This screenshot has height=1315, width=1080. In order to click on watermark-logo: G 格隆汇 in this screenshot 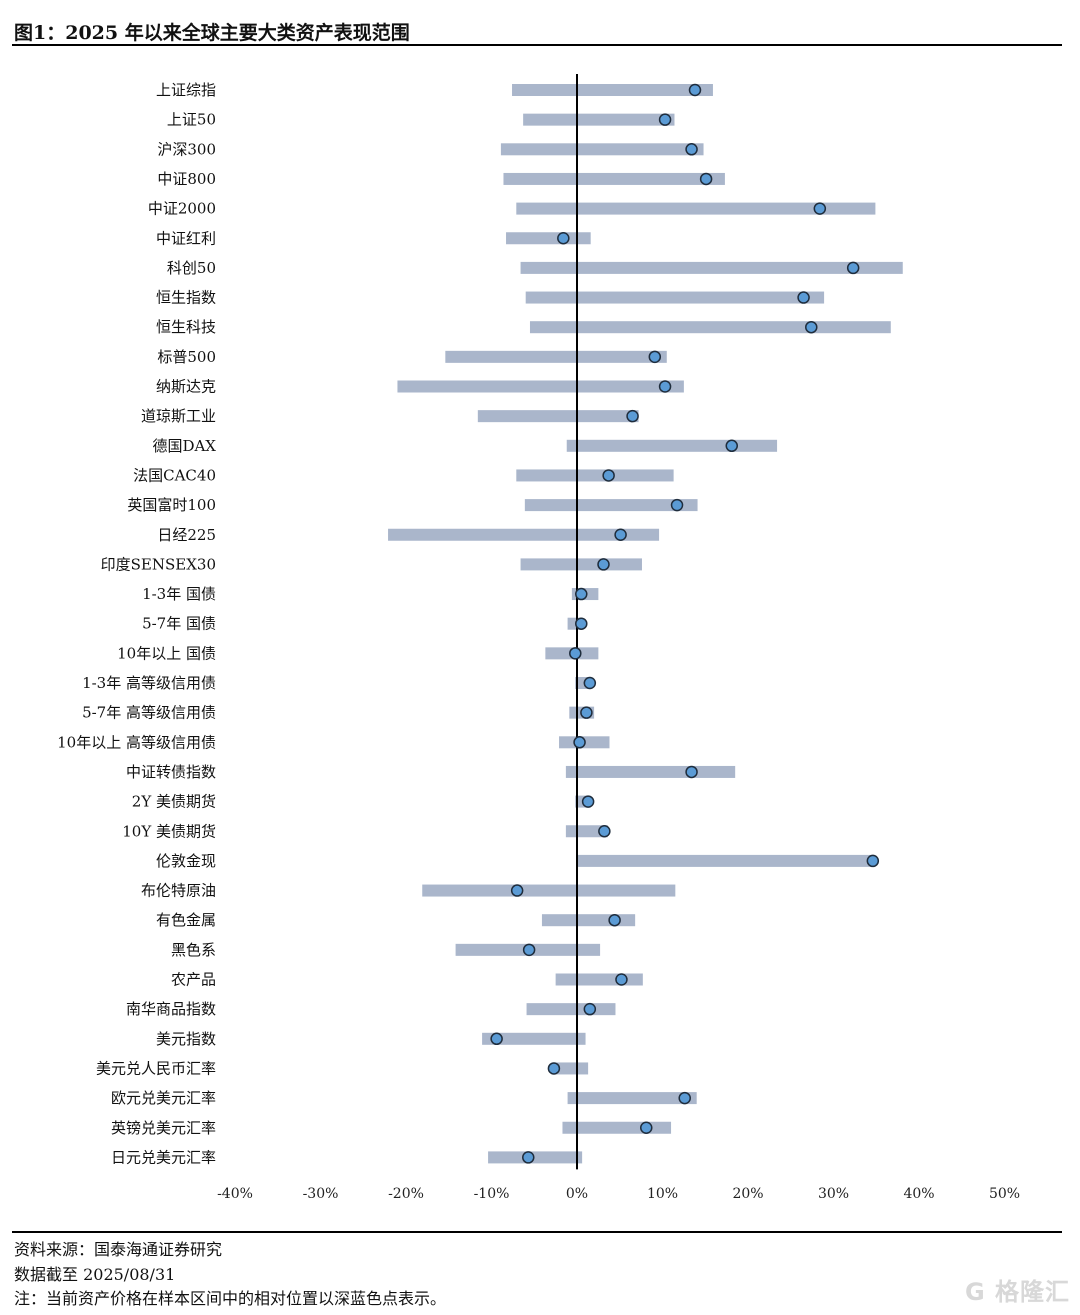, I will do `click(1017, 1292)`.